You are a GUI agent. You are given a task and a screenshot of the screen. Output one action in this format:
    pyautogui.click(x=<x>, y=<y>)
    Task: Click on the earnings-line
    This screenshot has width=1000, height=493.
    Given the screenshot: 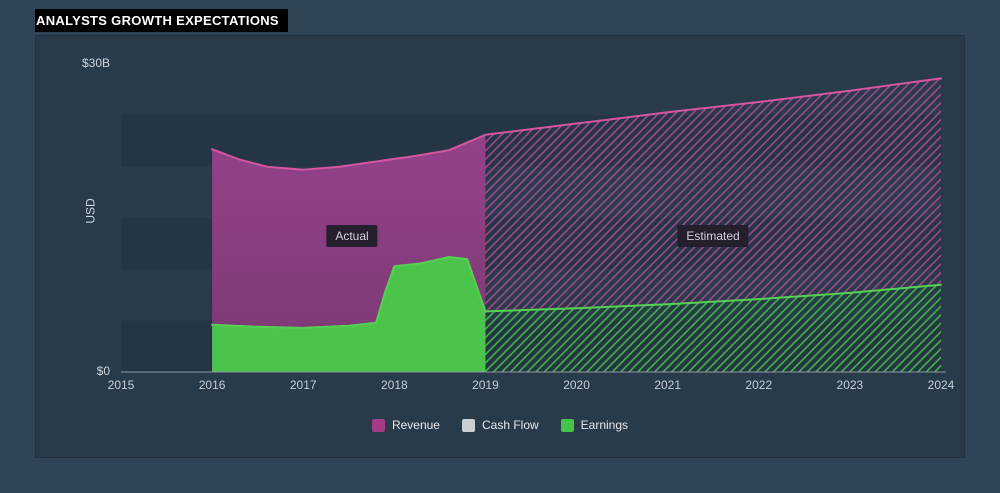 What is the action you would take?
    pyautogui.click(x=576, y=292)
    